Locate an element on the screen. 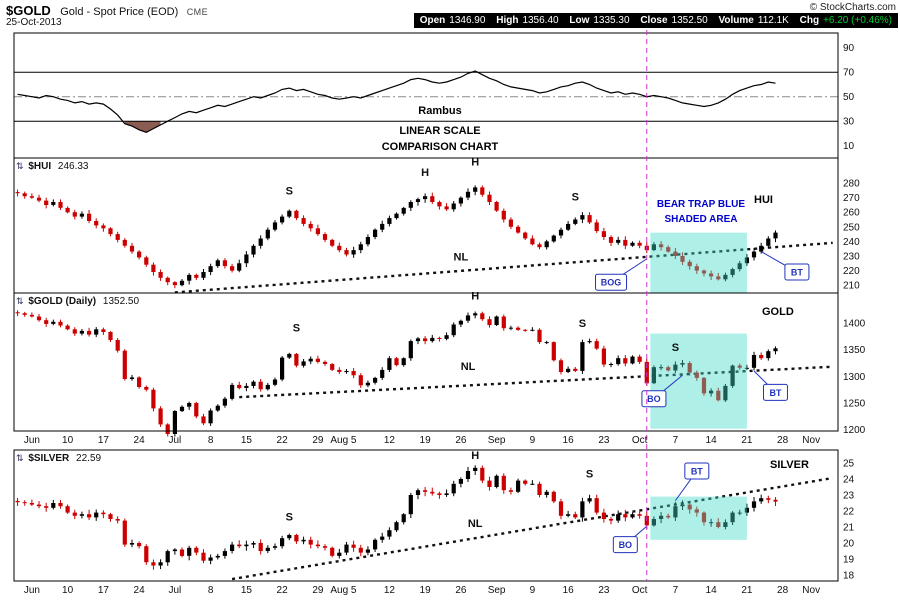 The image size is (900, 600). volume-label: Volume is located at coordinates (736, 20).